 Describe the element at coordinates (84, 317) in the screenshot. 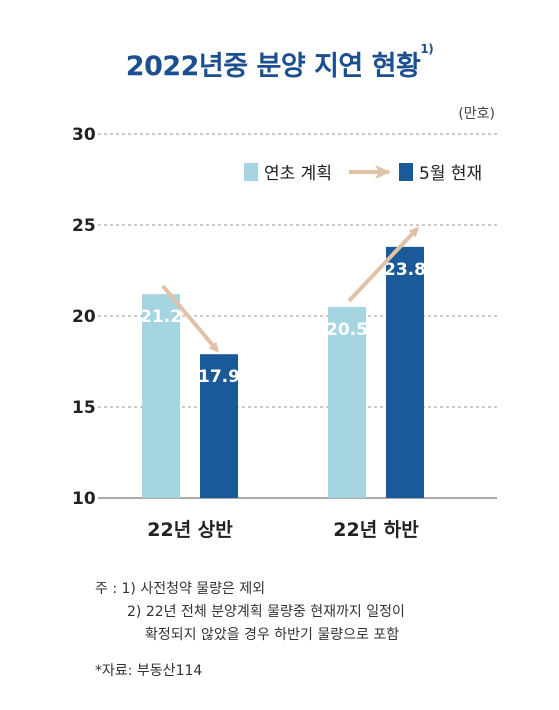

I see `y-tick-label: 20` at that location.